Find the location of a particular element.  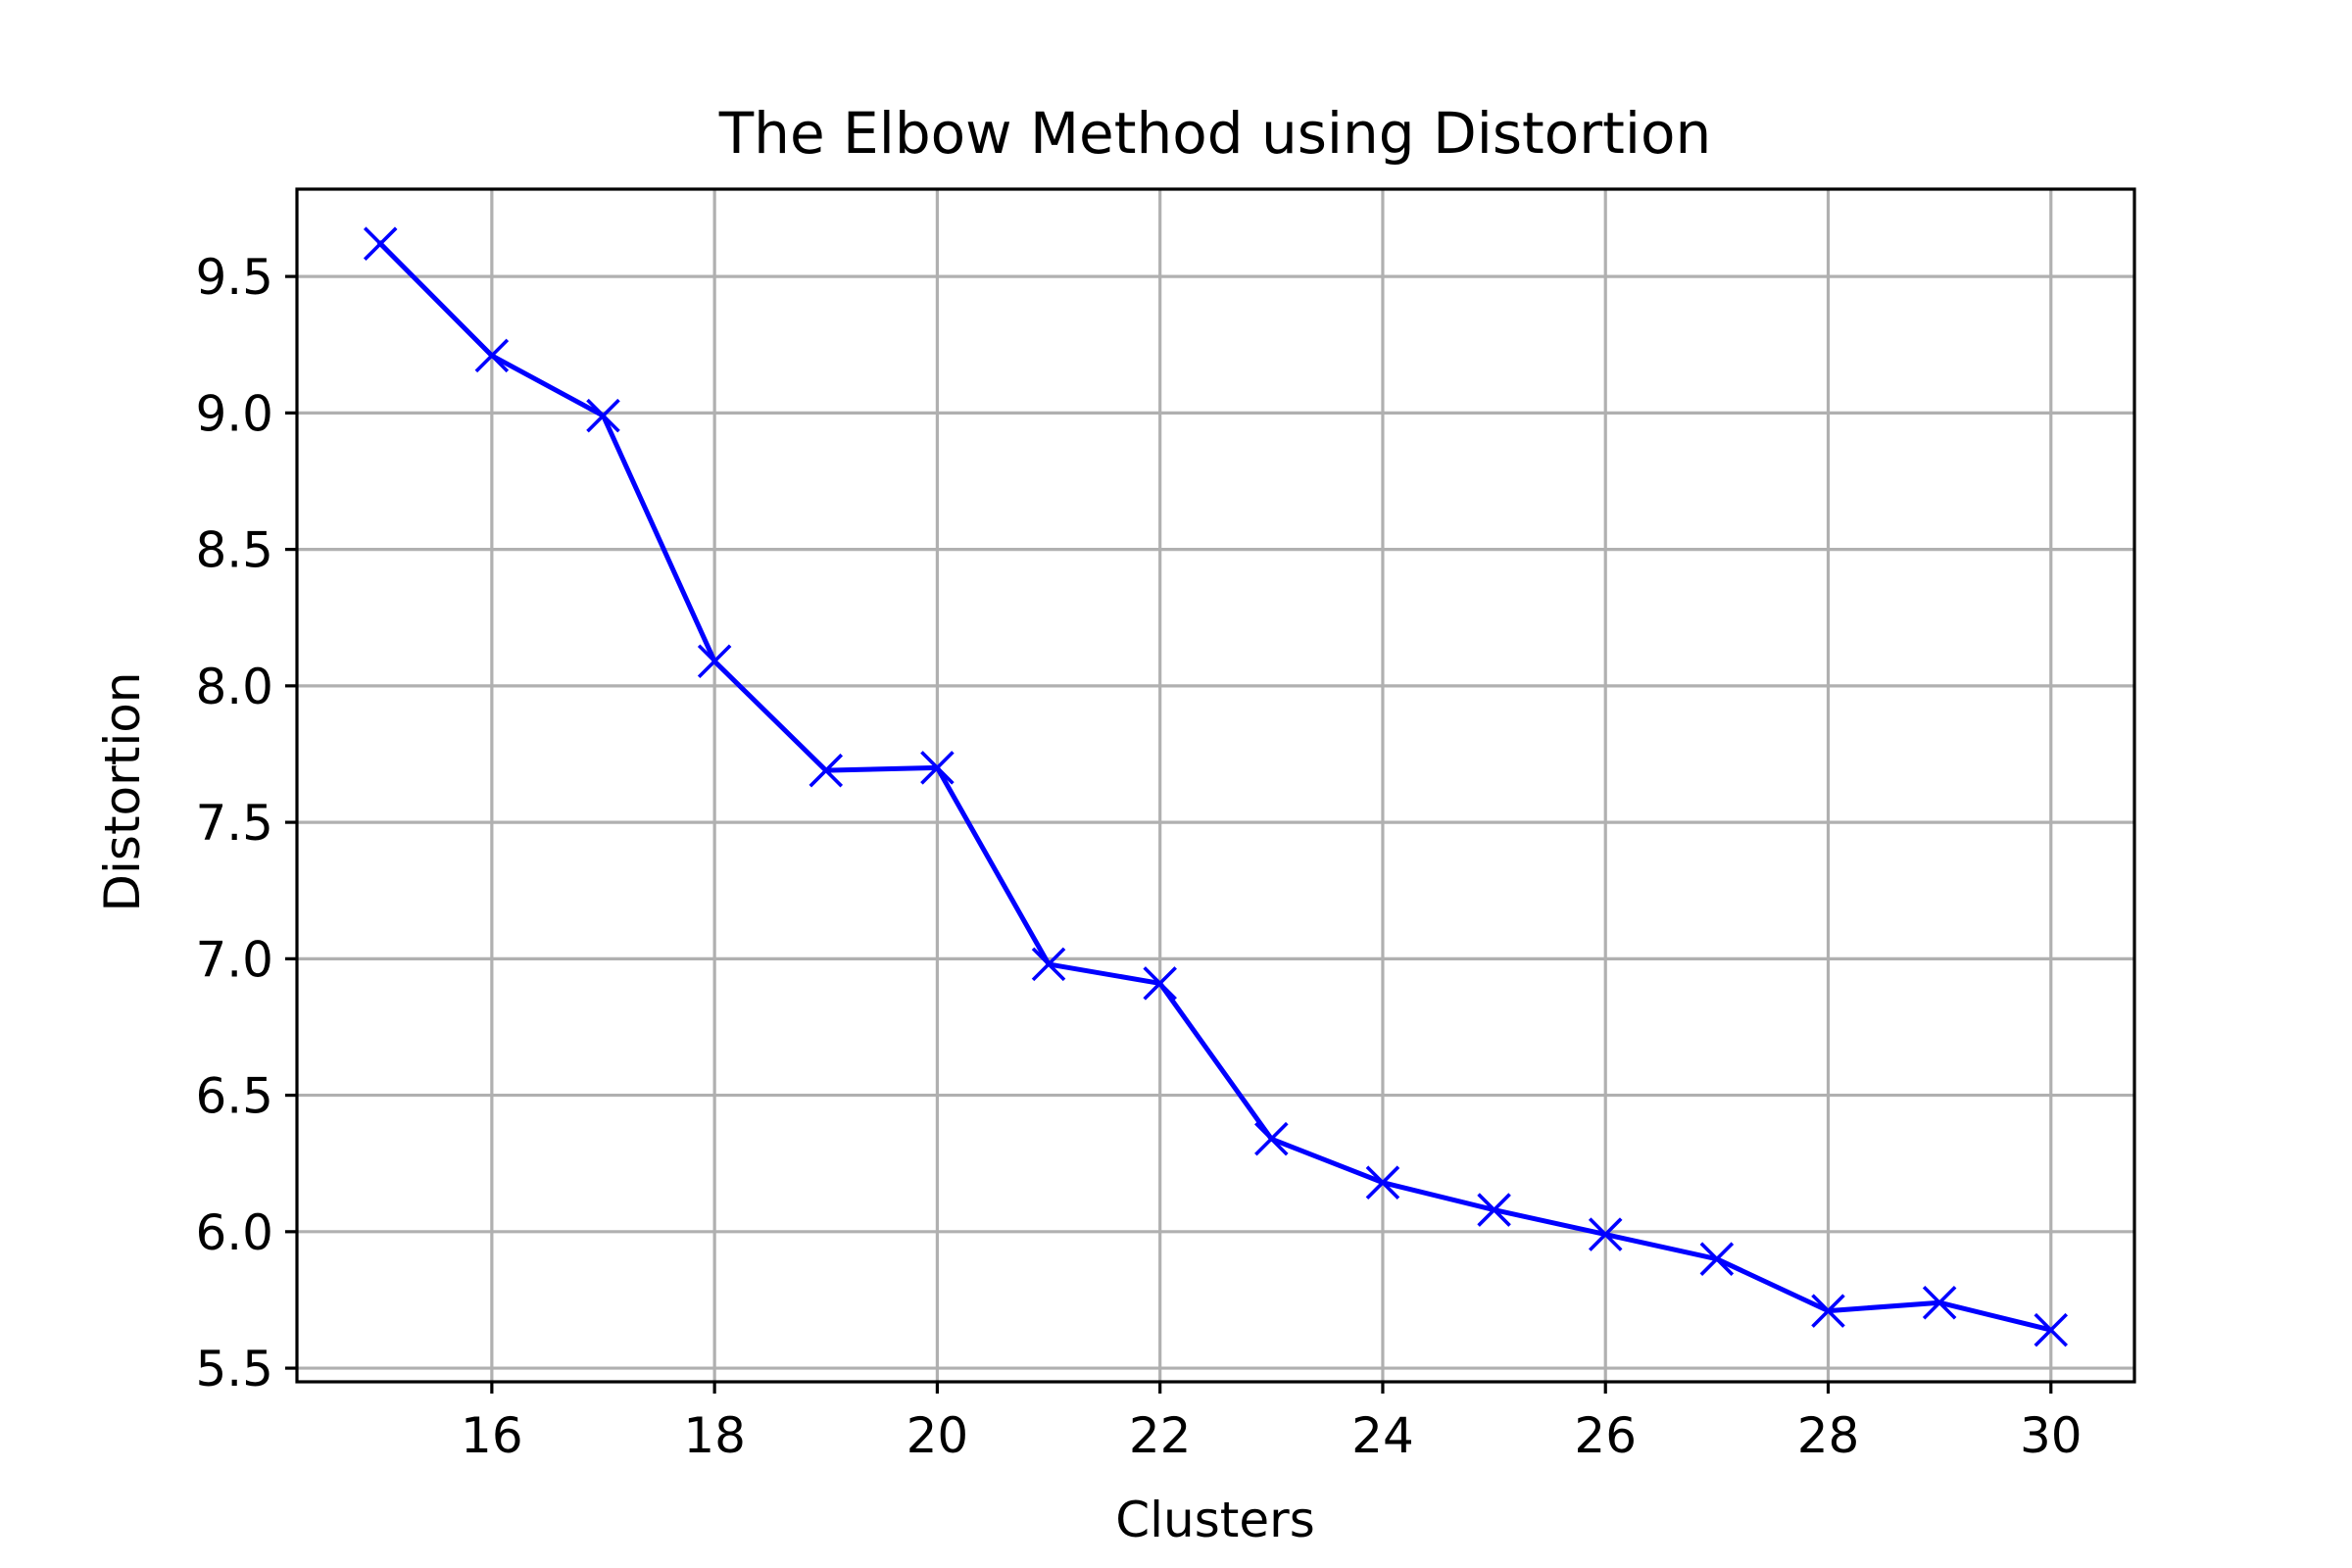

y-tick-label: 8.5 is located at coordinates (234, 550).